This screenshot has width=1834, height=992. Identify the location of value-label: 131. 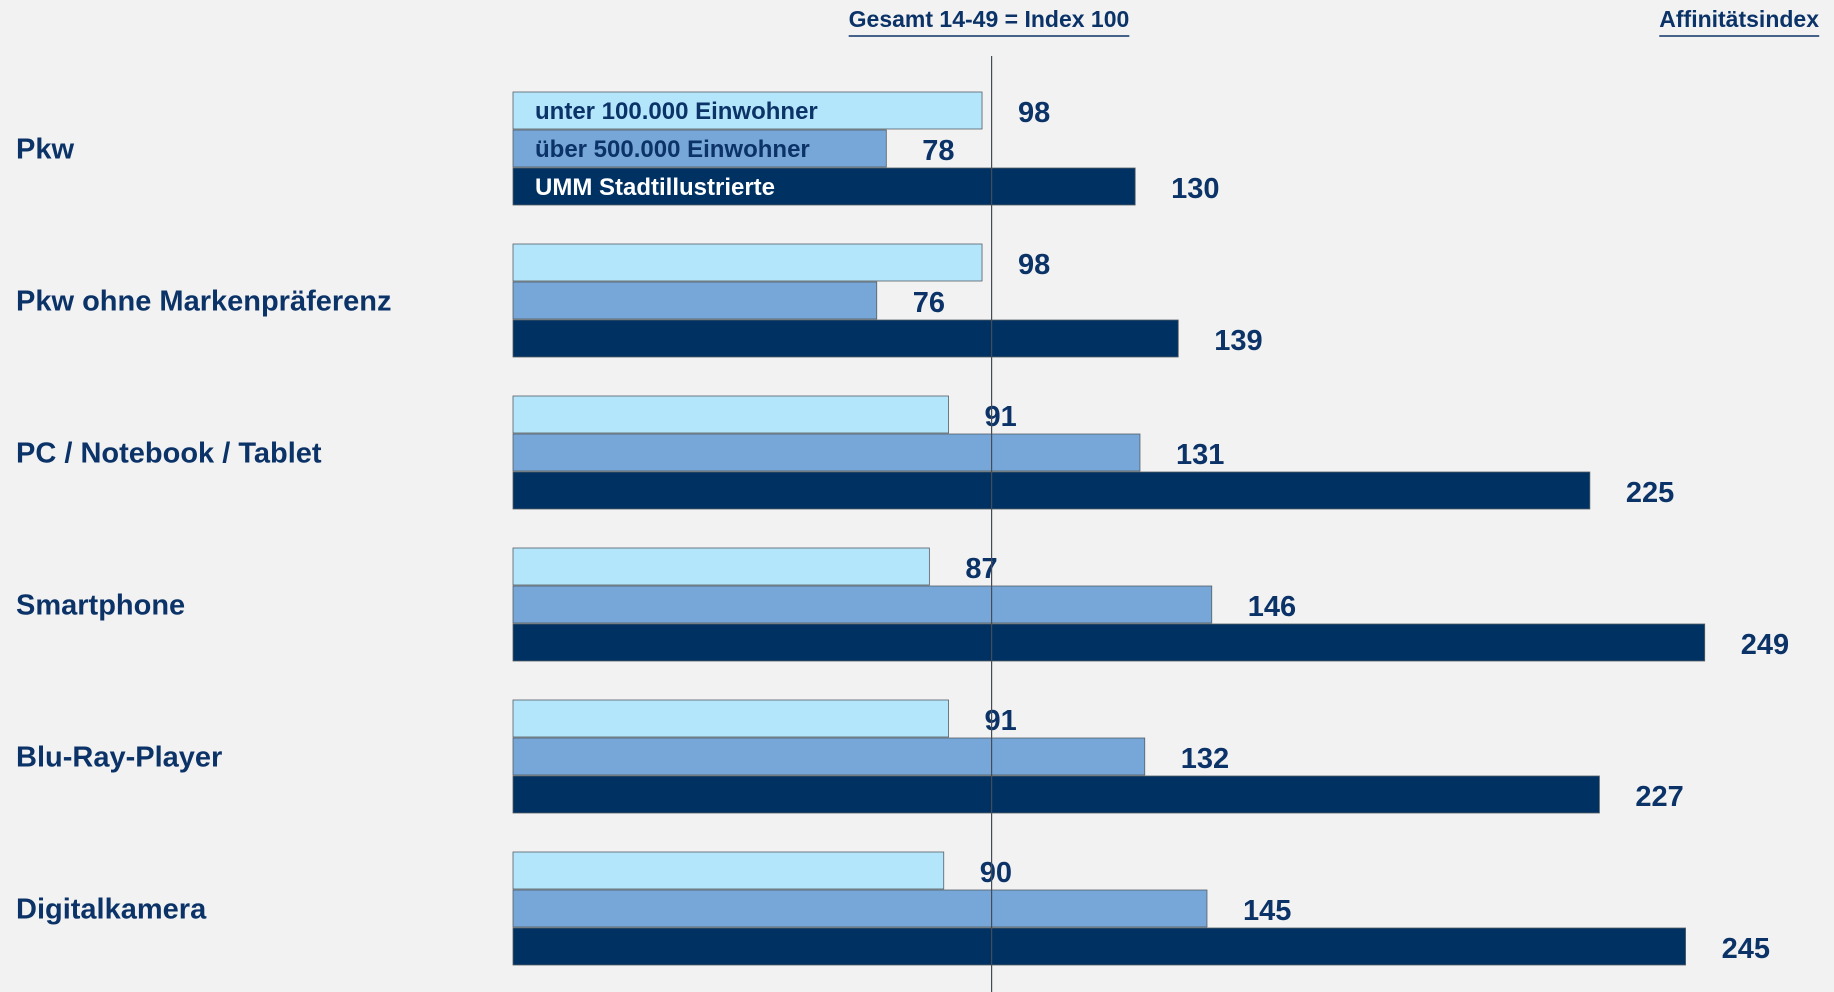
(1200, 455).